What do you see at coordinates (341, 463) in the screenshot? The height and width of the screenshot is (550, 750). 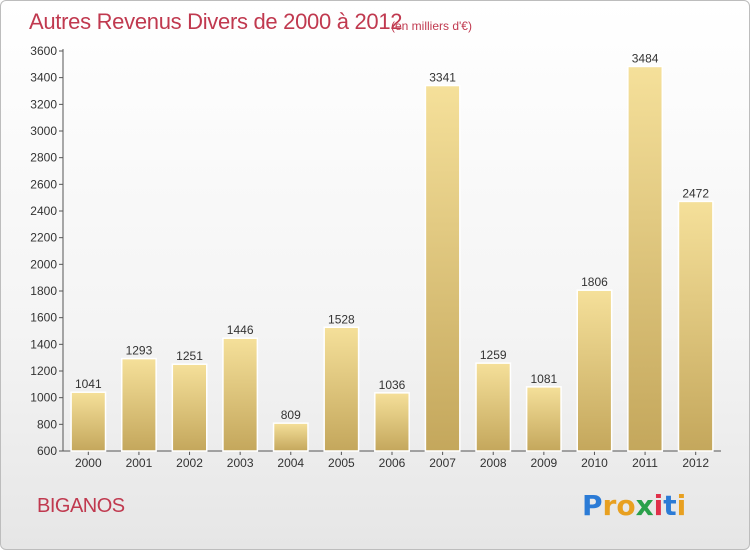 I see `x-tick-label: 2005` at bounding box center [341, 463].